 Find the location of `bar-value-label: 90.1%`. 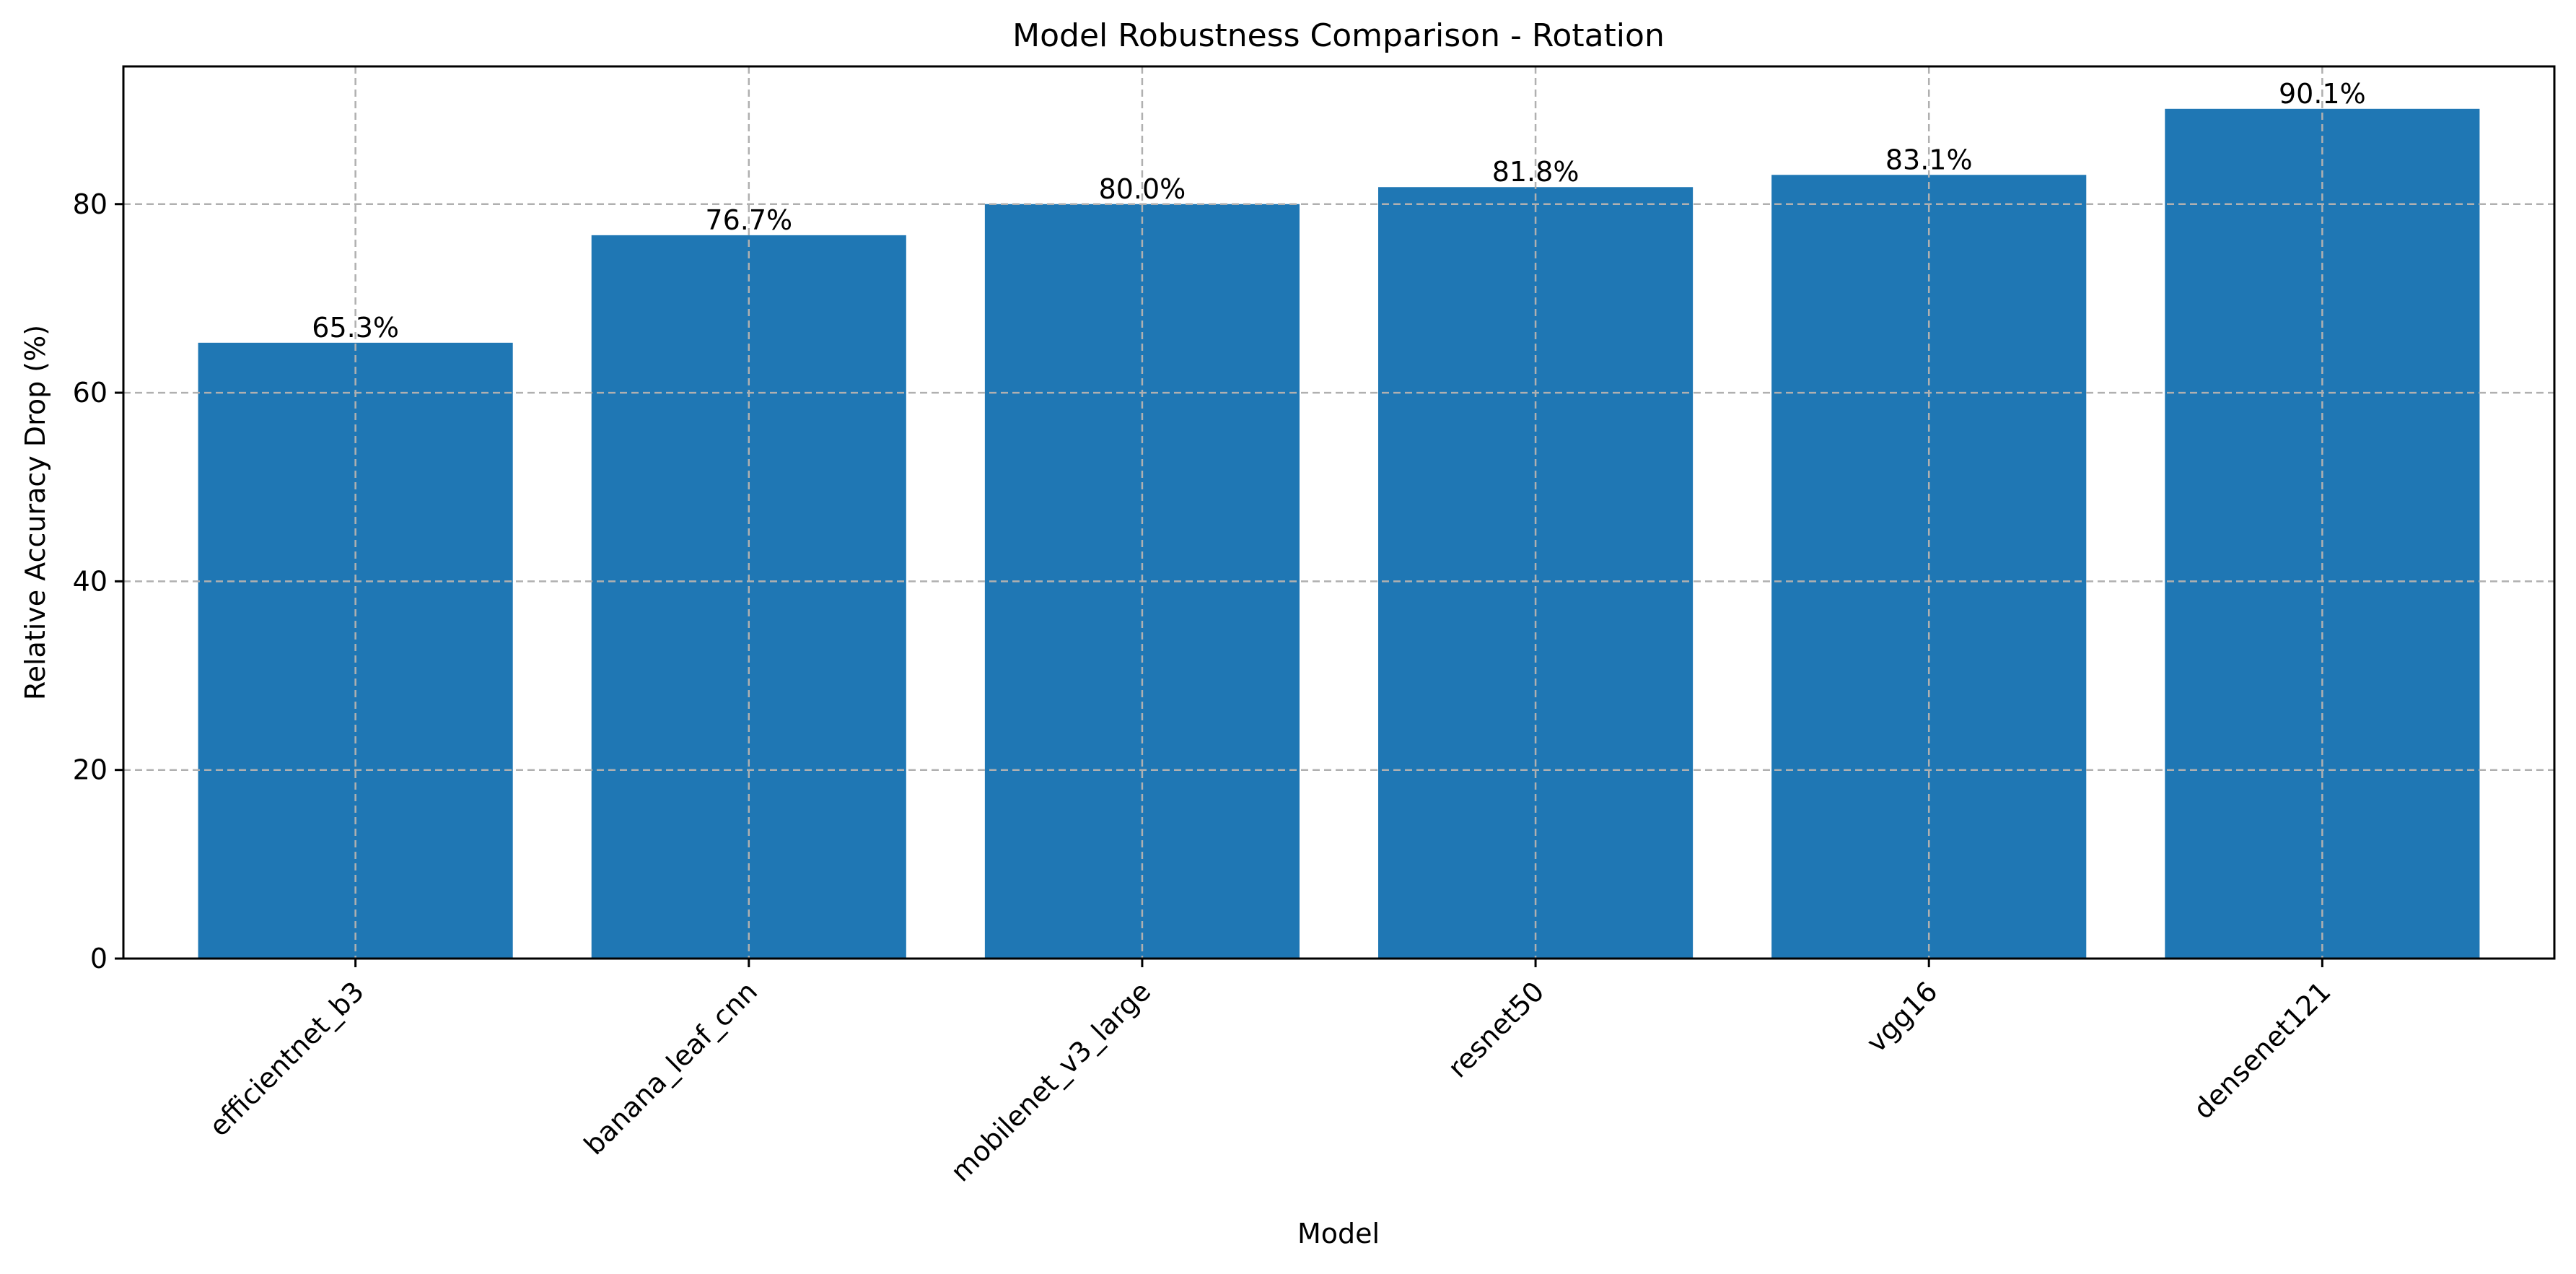

bar-value-label: 90.1% is located at coordinates (2322, 94).